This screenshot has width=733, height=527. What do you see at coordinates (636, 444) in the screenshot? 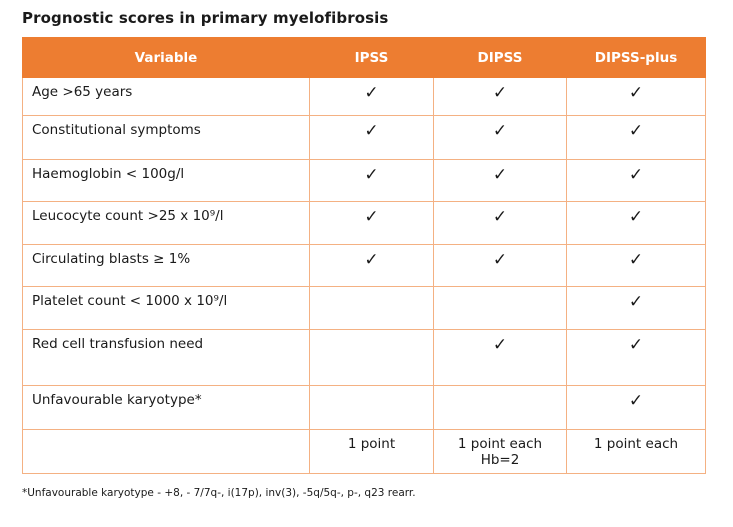
I see `dipss-plus-points-text: 1 point each` at bounding box center [636, 444].